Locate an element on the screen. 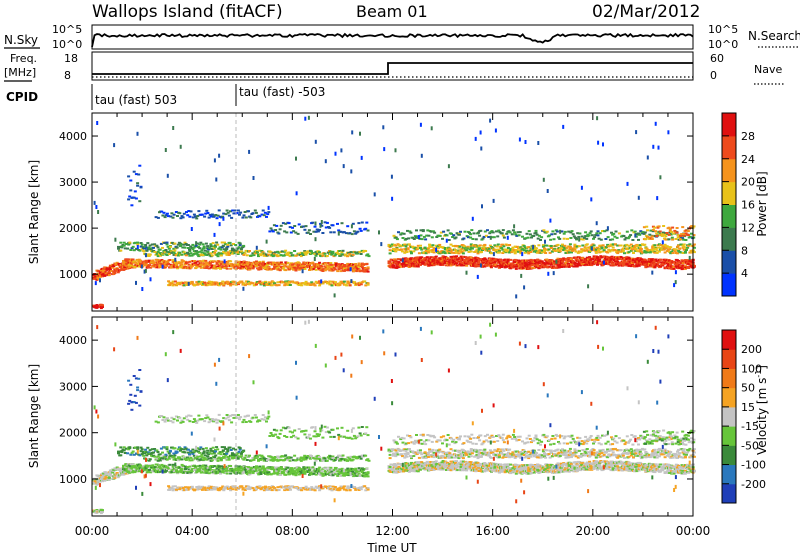 This screenshot has width=800, height=554. colorbar-swatch is located at coordinates (729, 193).